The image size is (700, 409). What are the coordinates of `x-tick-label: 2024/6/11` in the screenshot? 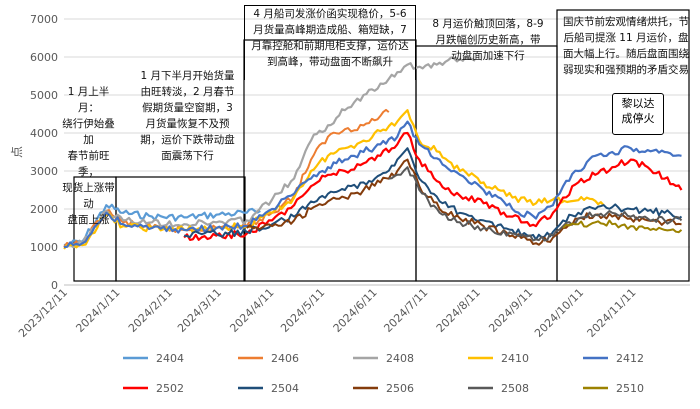 It's located at (355, 310).